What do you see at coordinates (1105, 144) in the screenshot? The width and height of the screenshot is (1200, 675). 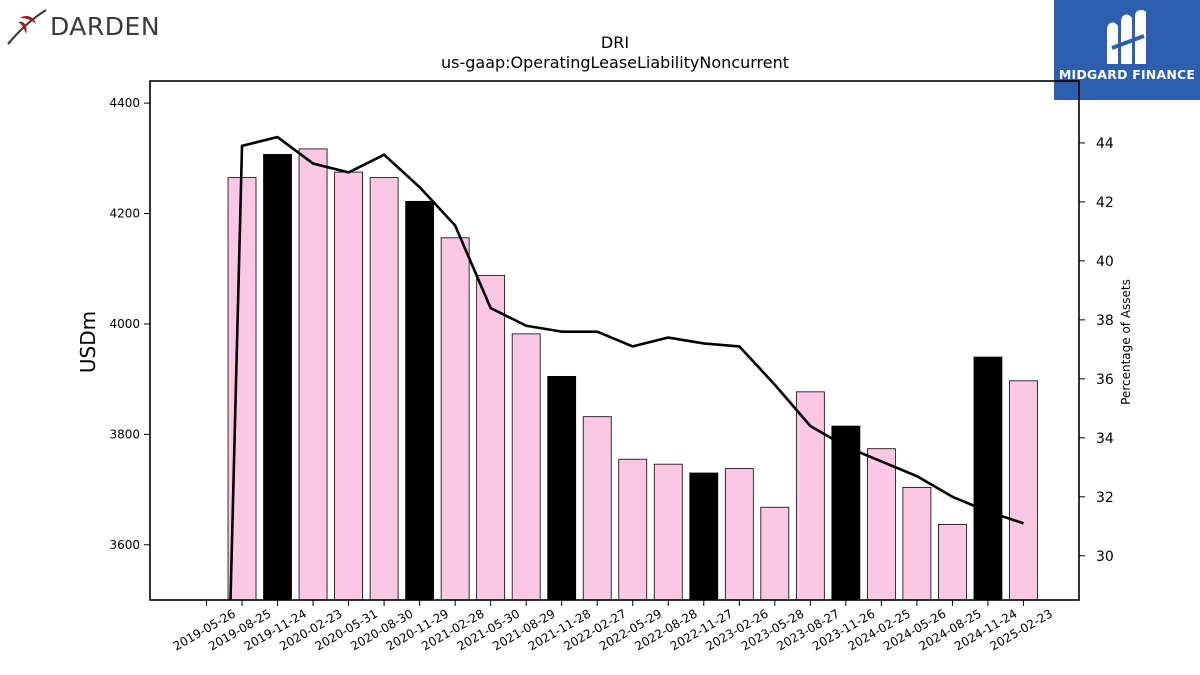 I see `y2-tick-label: 44` at bounding box center [1105, 144].